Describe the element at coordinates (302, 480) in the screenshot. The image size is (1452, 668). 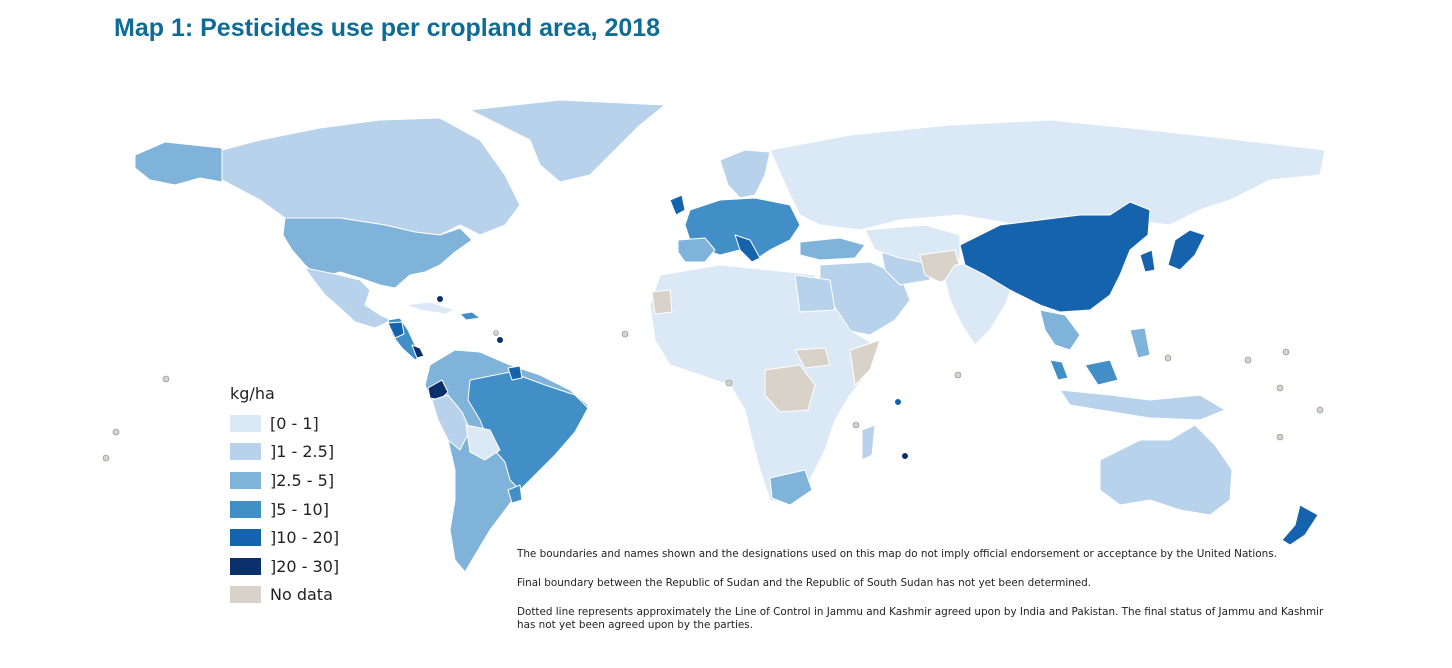
I see `legend-label: ]2.5 - 5]` at that location.